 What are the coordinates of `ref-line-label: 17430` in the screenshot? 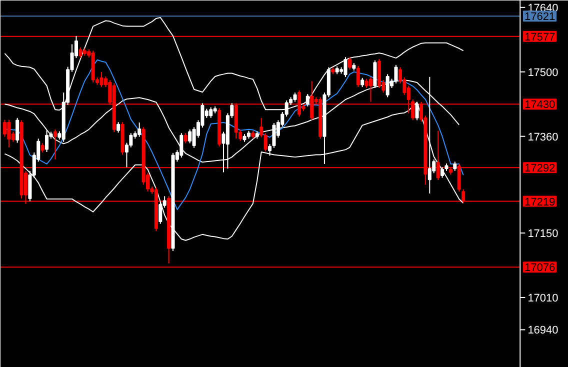 It's located at (540, 105).